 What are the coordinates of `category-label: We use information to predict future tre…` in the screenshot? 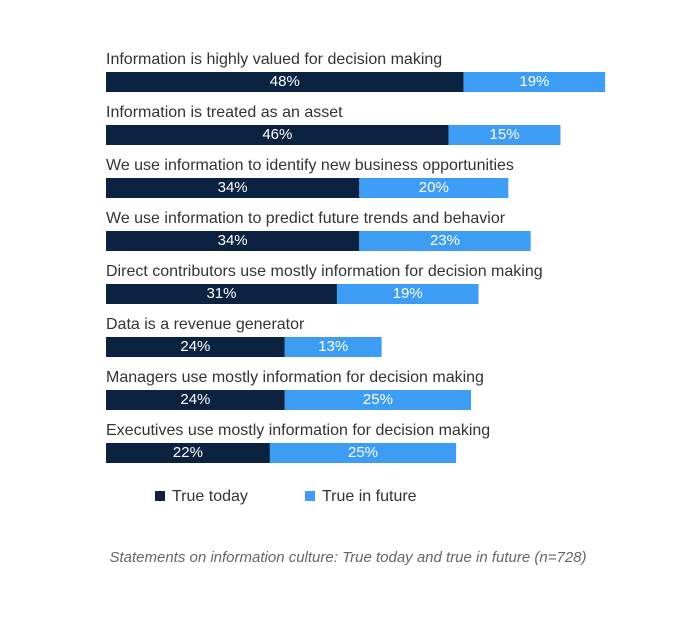 It's located at (306, 218).